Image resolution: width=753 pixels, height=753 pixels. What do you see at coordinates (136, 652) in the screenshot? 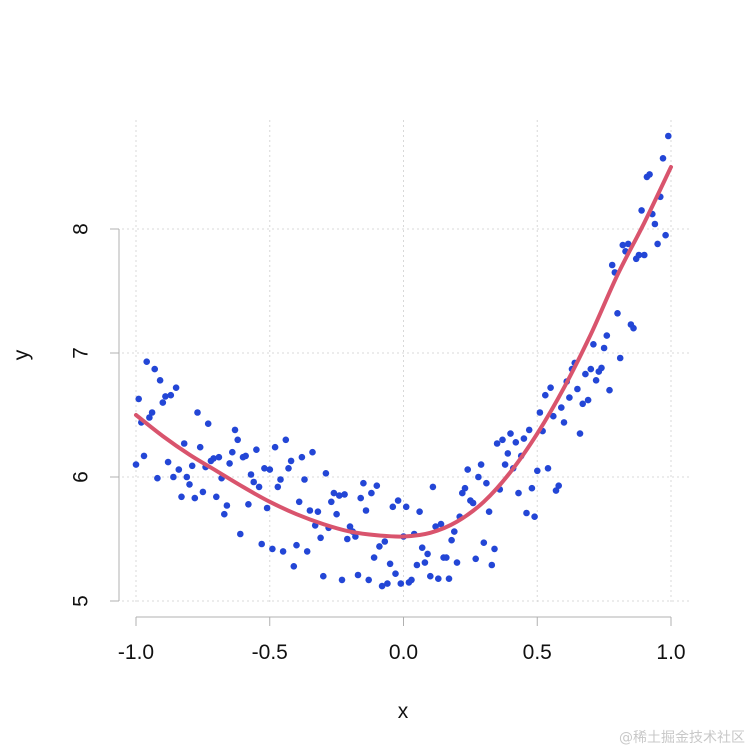
I see `x-tick-label-0: -1.0` at bounding box center [136, 652].